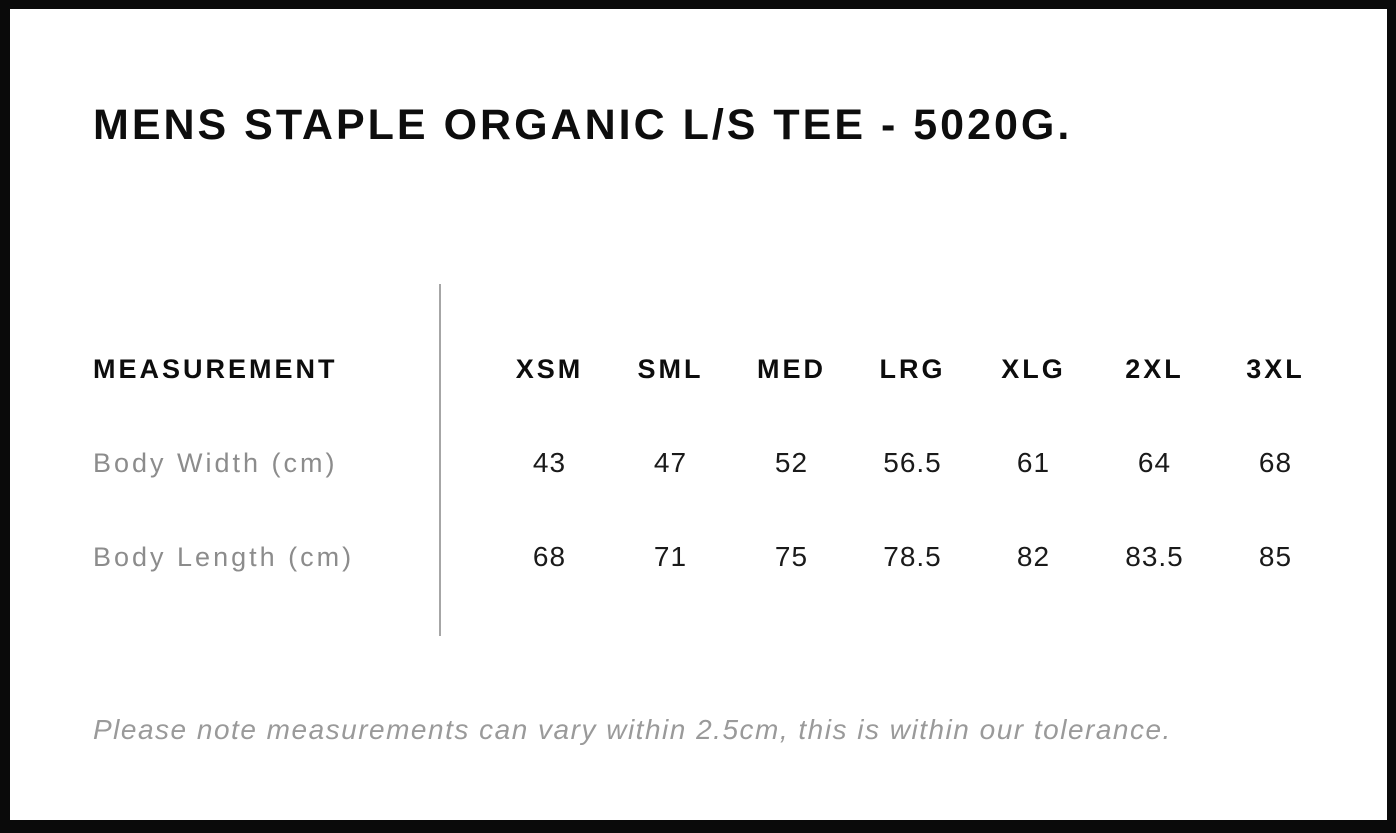  I want to click on page-title: MENS STAPLE ORGANIC L/S TEE - 5020G., so click(583, 125).